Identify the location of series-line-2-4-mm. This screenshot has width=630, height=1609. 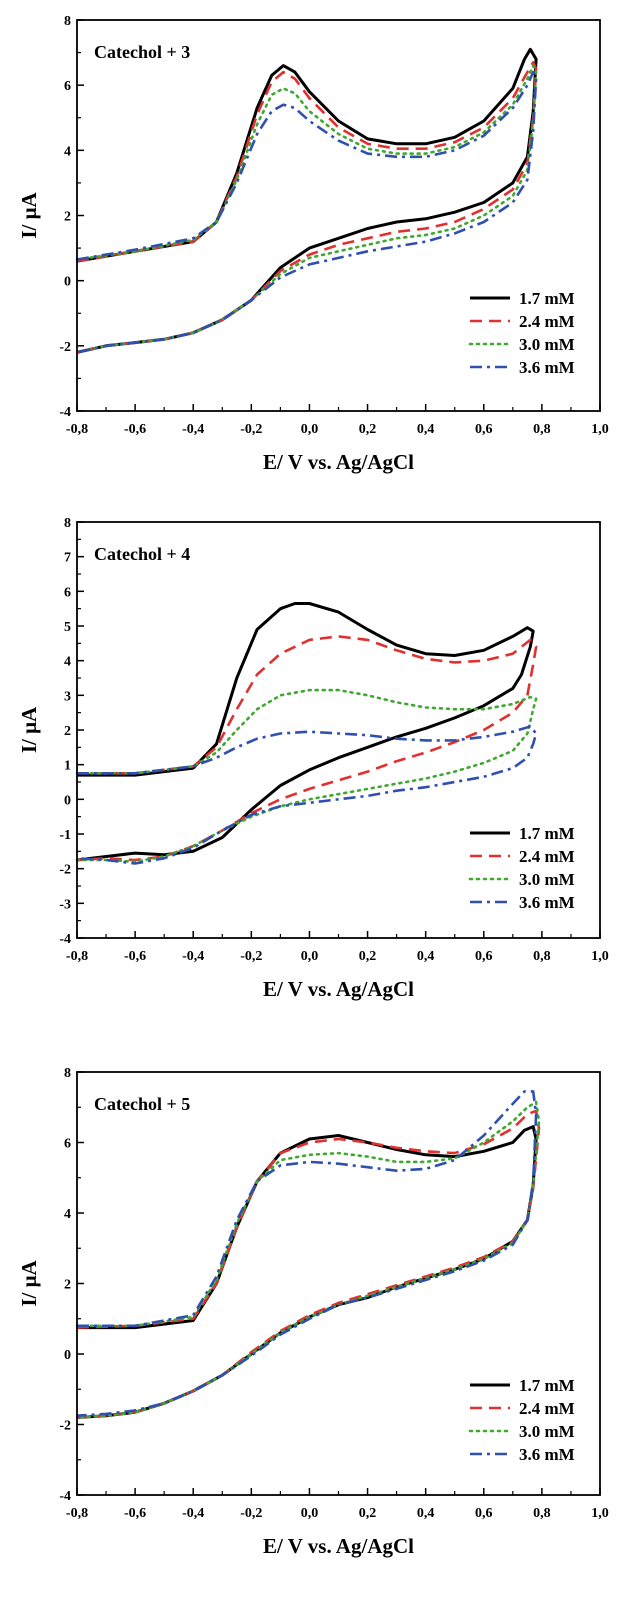
(306, 748).